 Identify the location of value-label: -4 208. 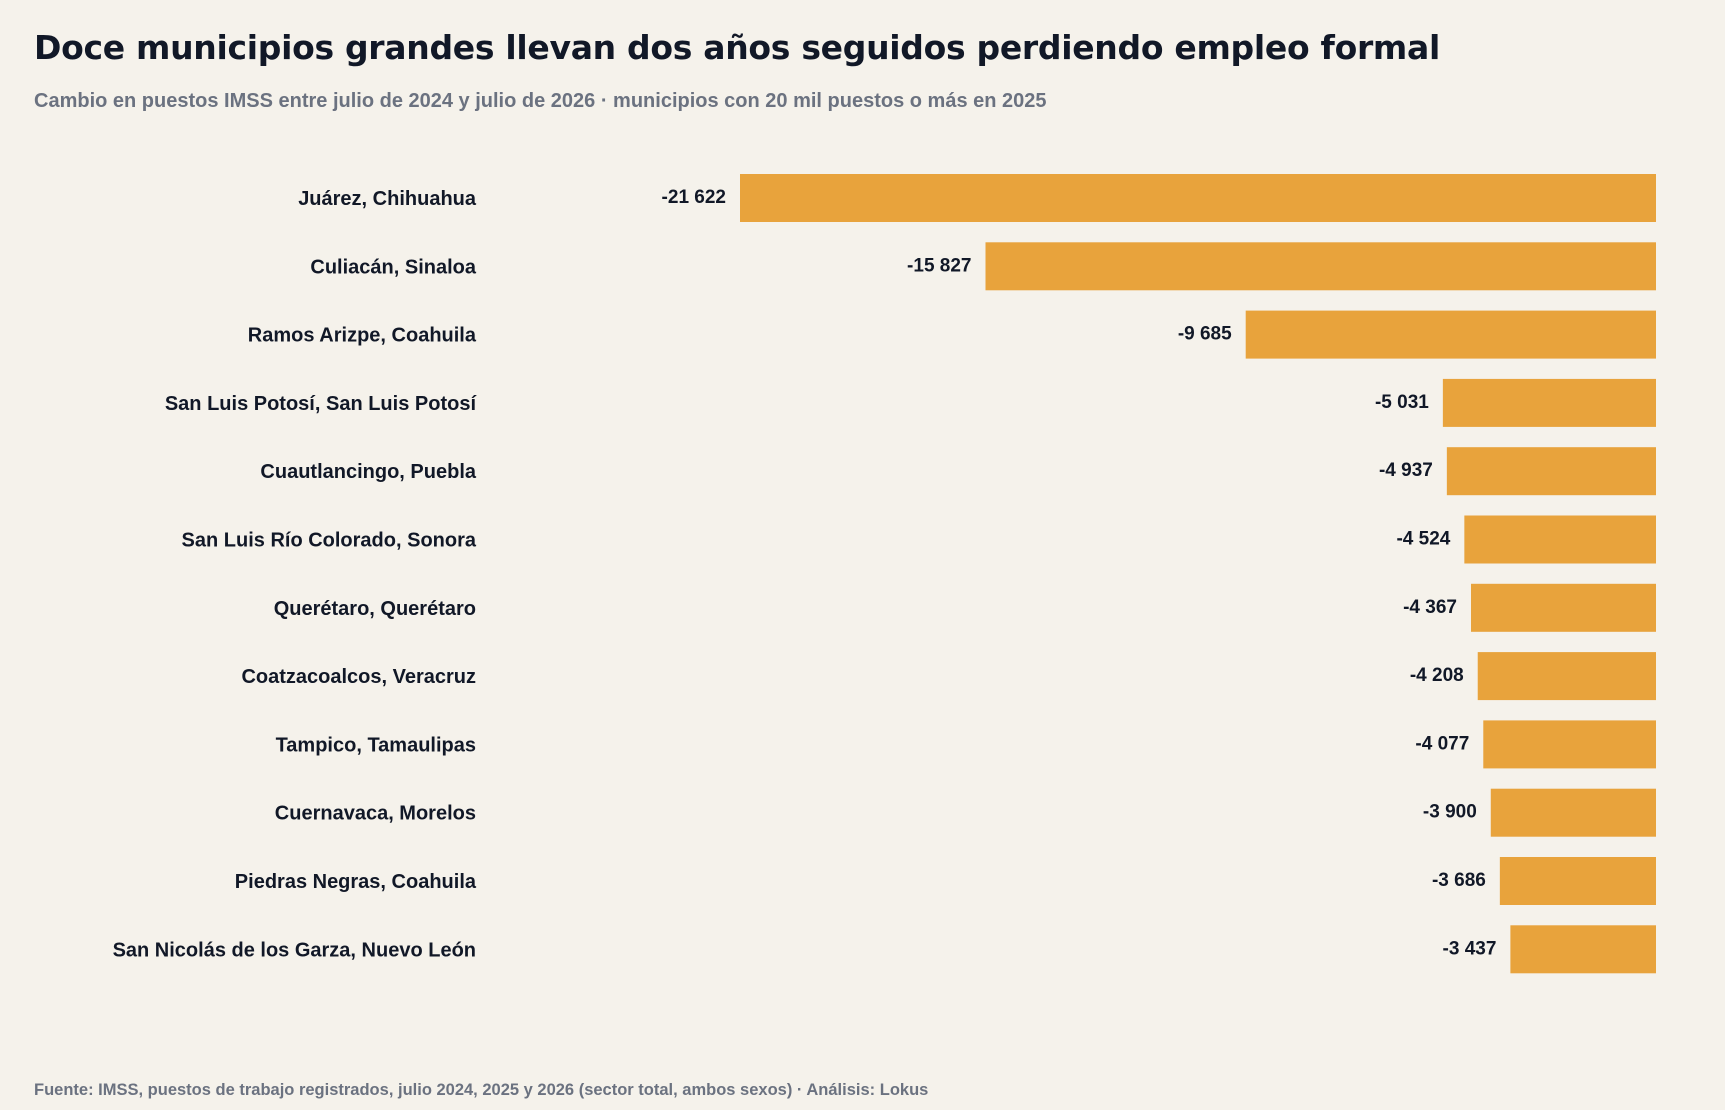
(1437, 675).